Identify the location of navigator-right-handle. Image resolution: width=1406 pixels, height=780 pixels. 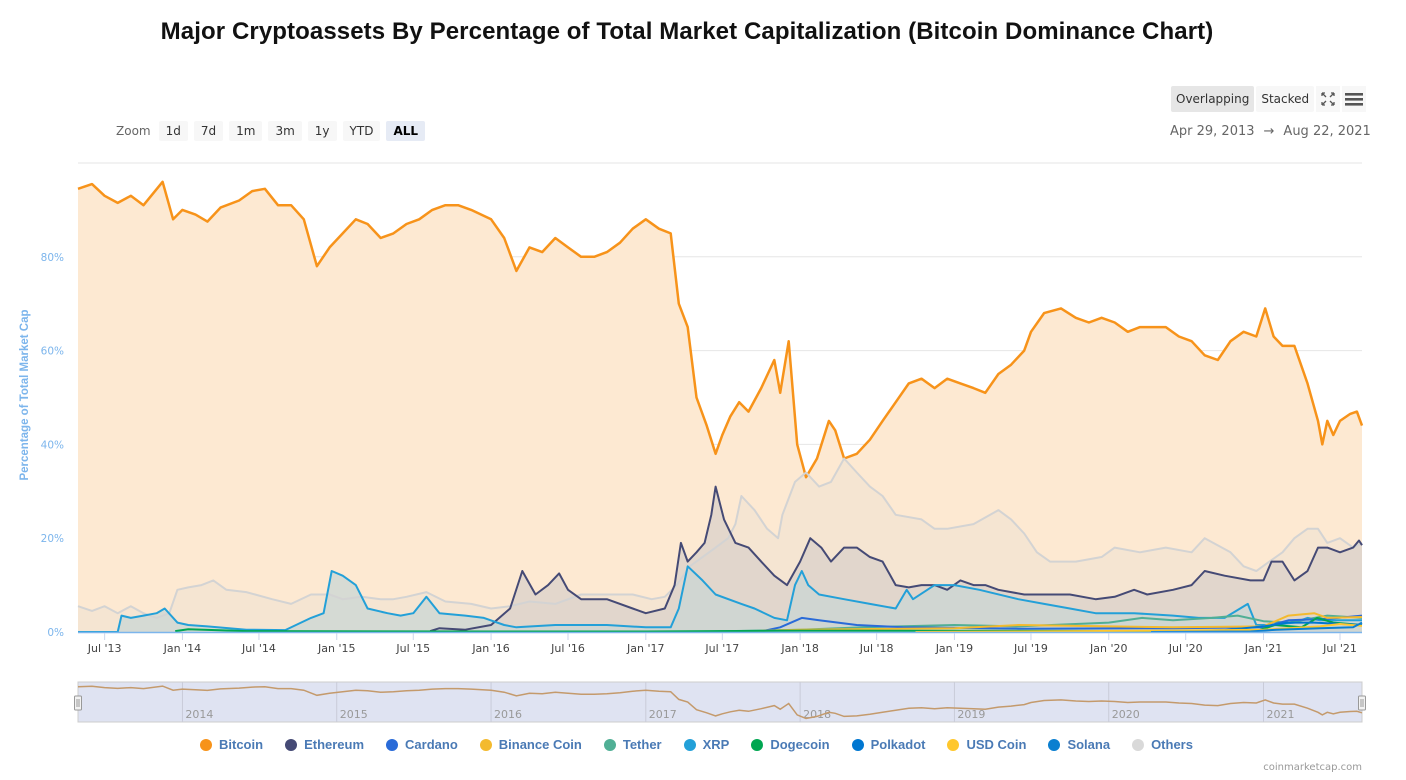
(1362, 703).